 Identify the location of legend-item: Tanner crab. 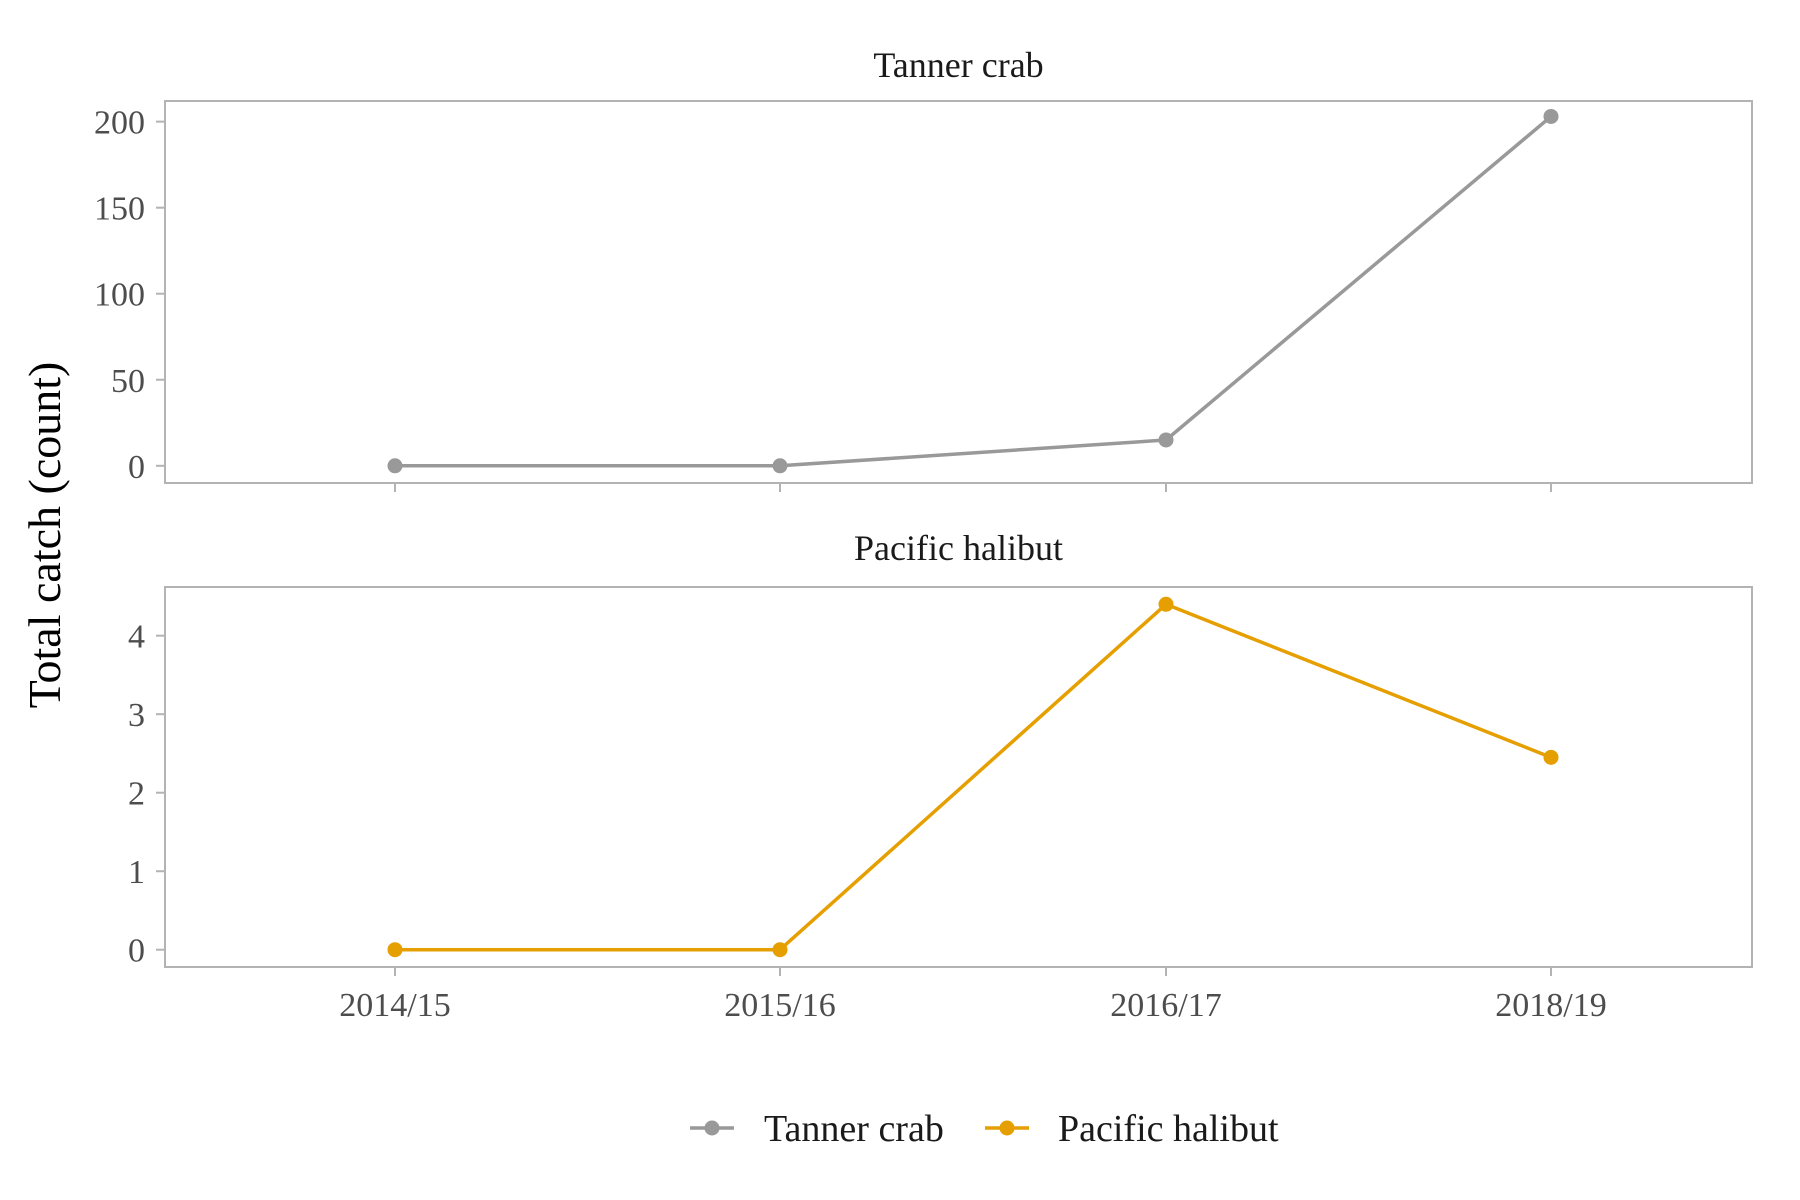
(817, 1129).